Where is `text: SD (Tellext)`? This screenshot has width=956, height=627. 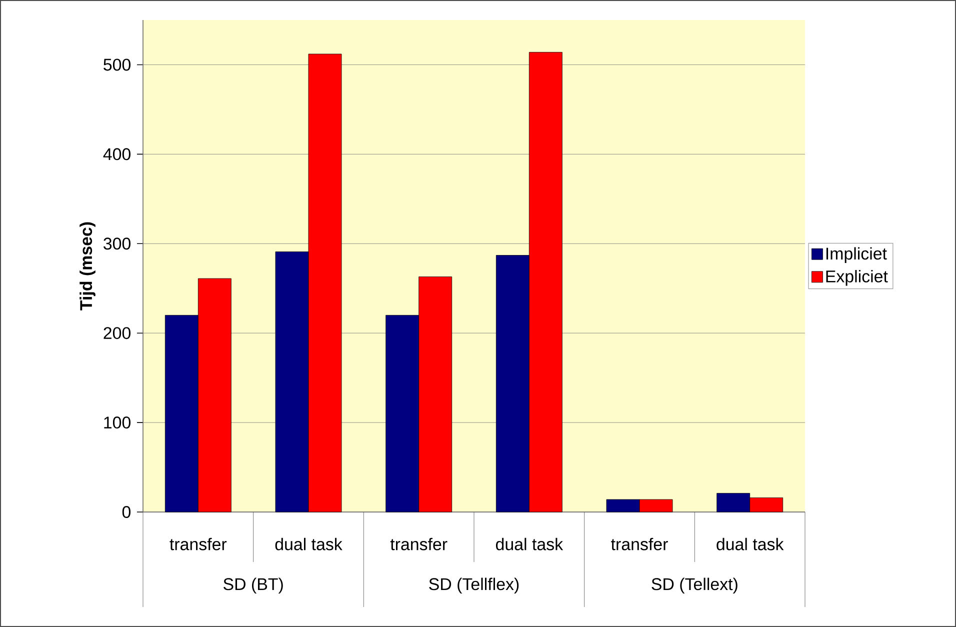
text: SD (Tellext) is located at coordinates (695, 586).